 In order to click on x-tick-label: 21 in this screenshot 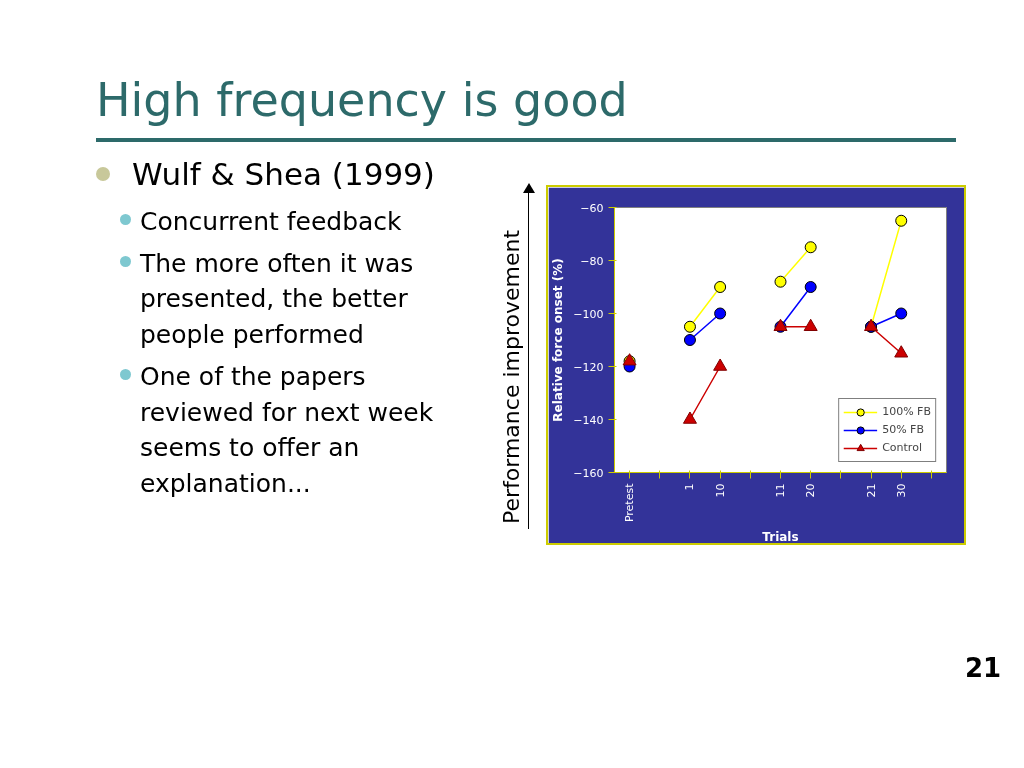, I will do `click(871, 490)`.